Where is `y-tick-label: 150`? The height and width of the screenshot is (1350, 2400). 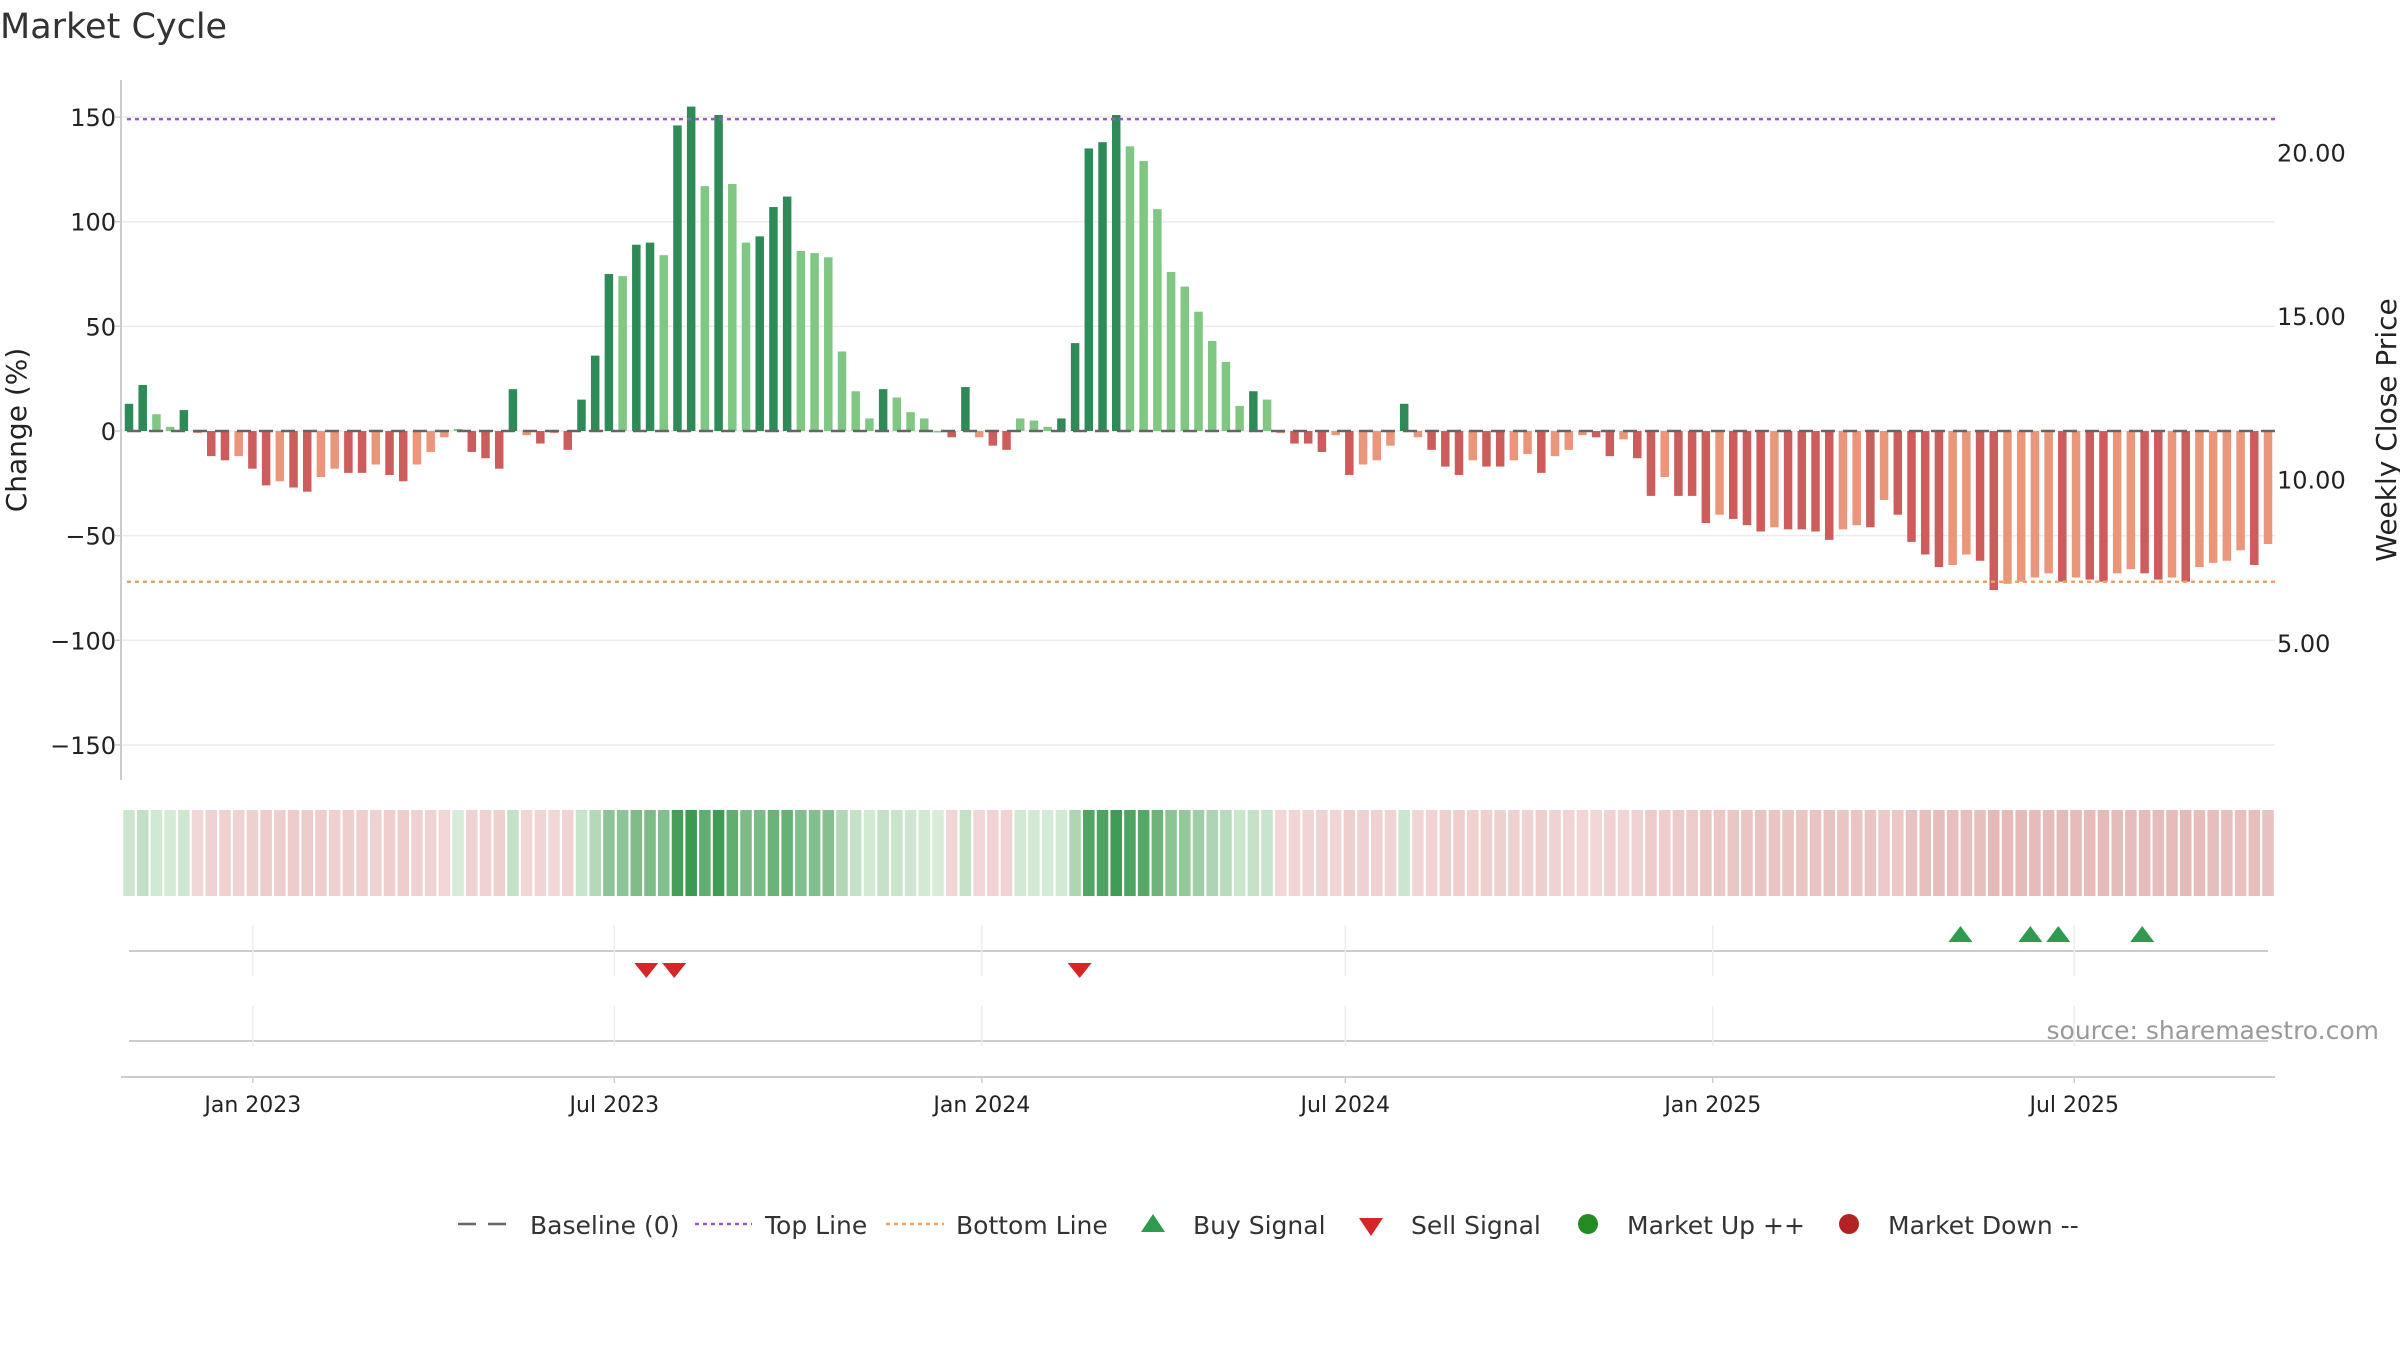 y-tick-label: 150 is located at coordinates (93, 118).